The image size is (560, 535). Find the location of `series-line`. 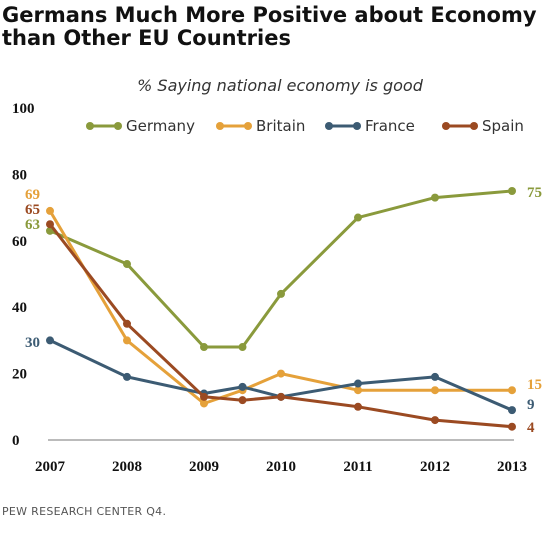

series-line is located at coordinates (281, 375).